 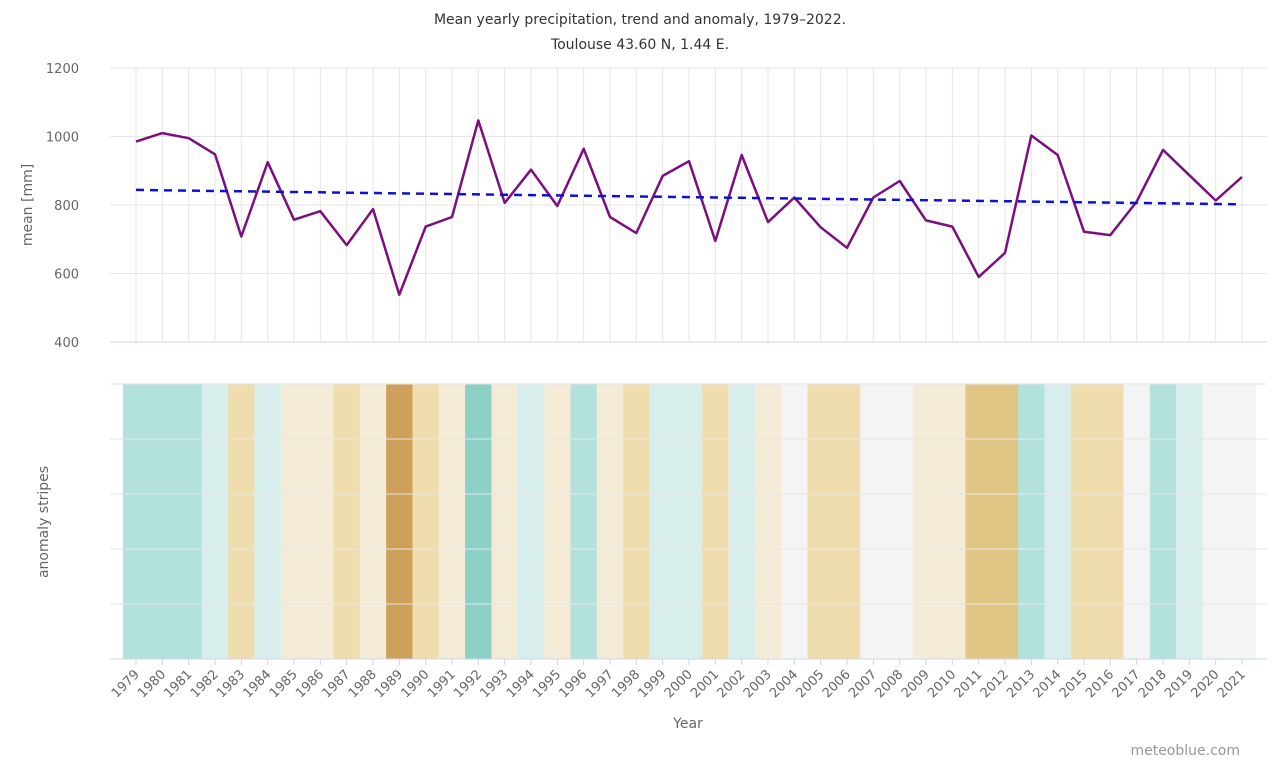 What do you see at coordinates (926, 521) in the screenshot?
I see `anomaly-stripe-2009` at bounding box center [926, 521].